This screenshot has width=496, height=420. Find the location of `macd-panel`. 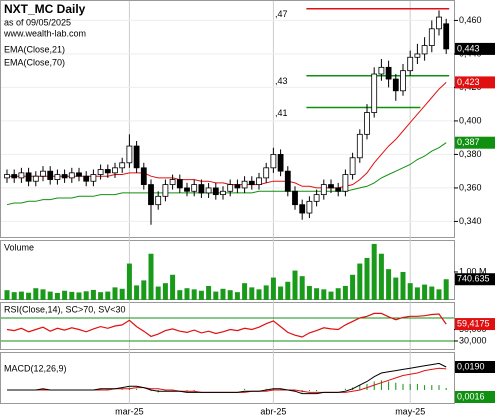

macd-panel is located at coordinates (227, 378).